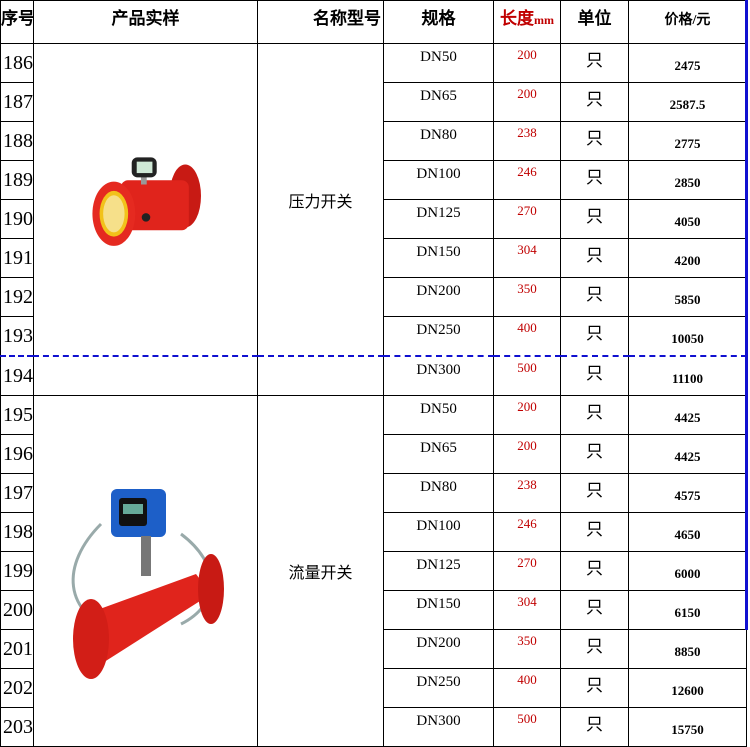  Describe the element at coordinates (17, 180) in the screenshot. I see `row-index: 189` at that location.